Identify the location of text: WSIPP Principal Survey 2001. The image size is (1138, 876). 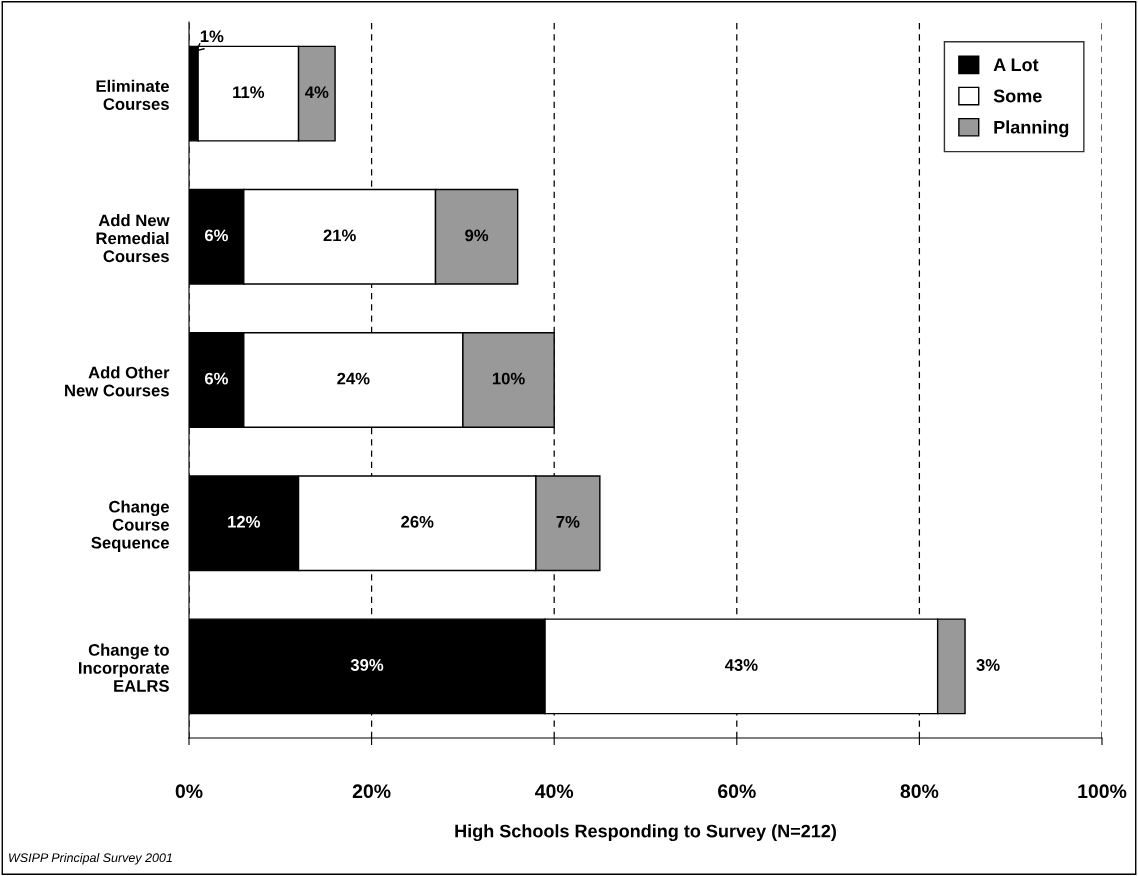
(90, 858).